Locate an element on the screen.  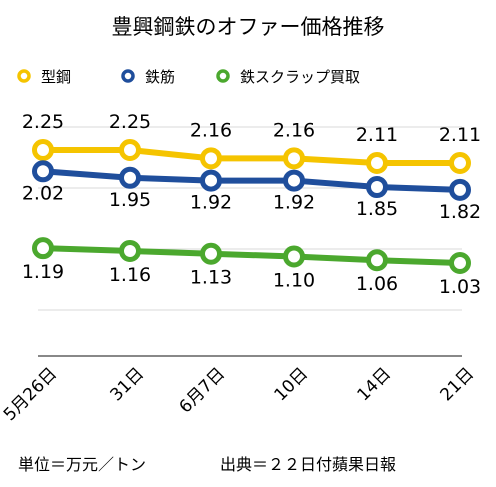
legend-item: 鉄筋 is located at coordinates (148, 77).